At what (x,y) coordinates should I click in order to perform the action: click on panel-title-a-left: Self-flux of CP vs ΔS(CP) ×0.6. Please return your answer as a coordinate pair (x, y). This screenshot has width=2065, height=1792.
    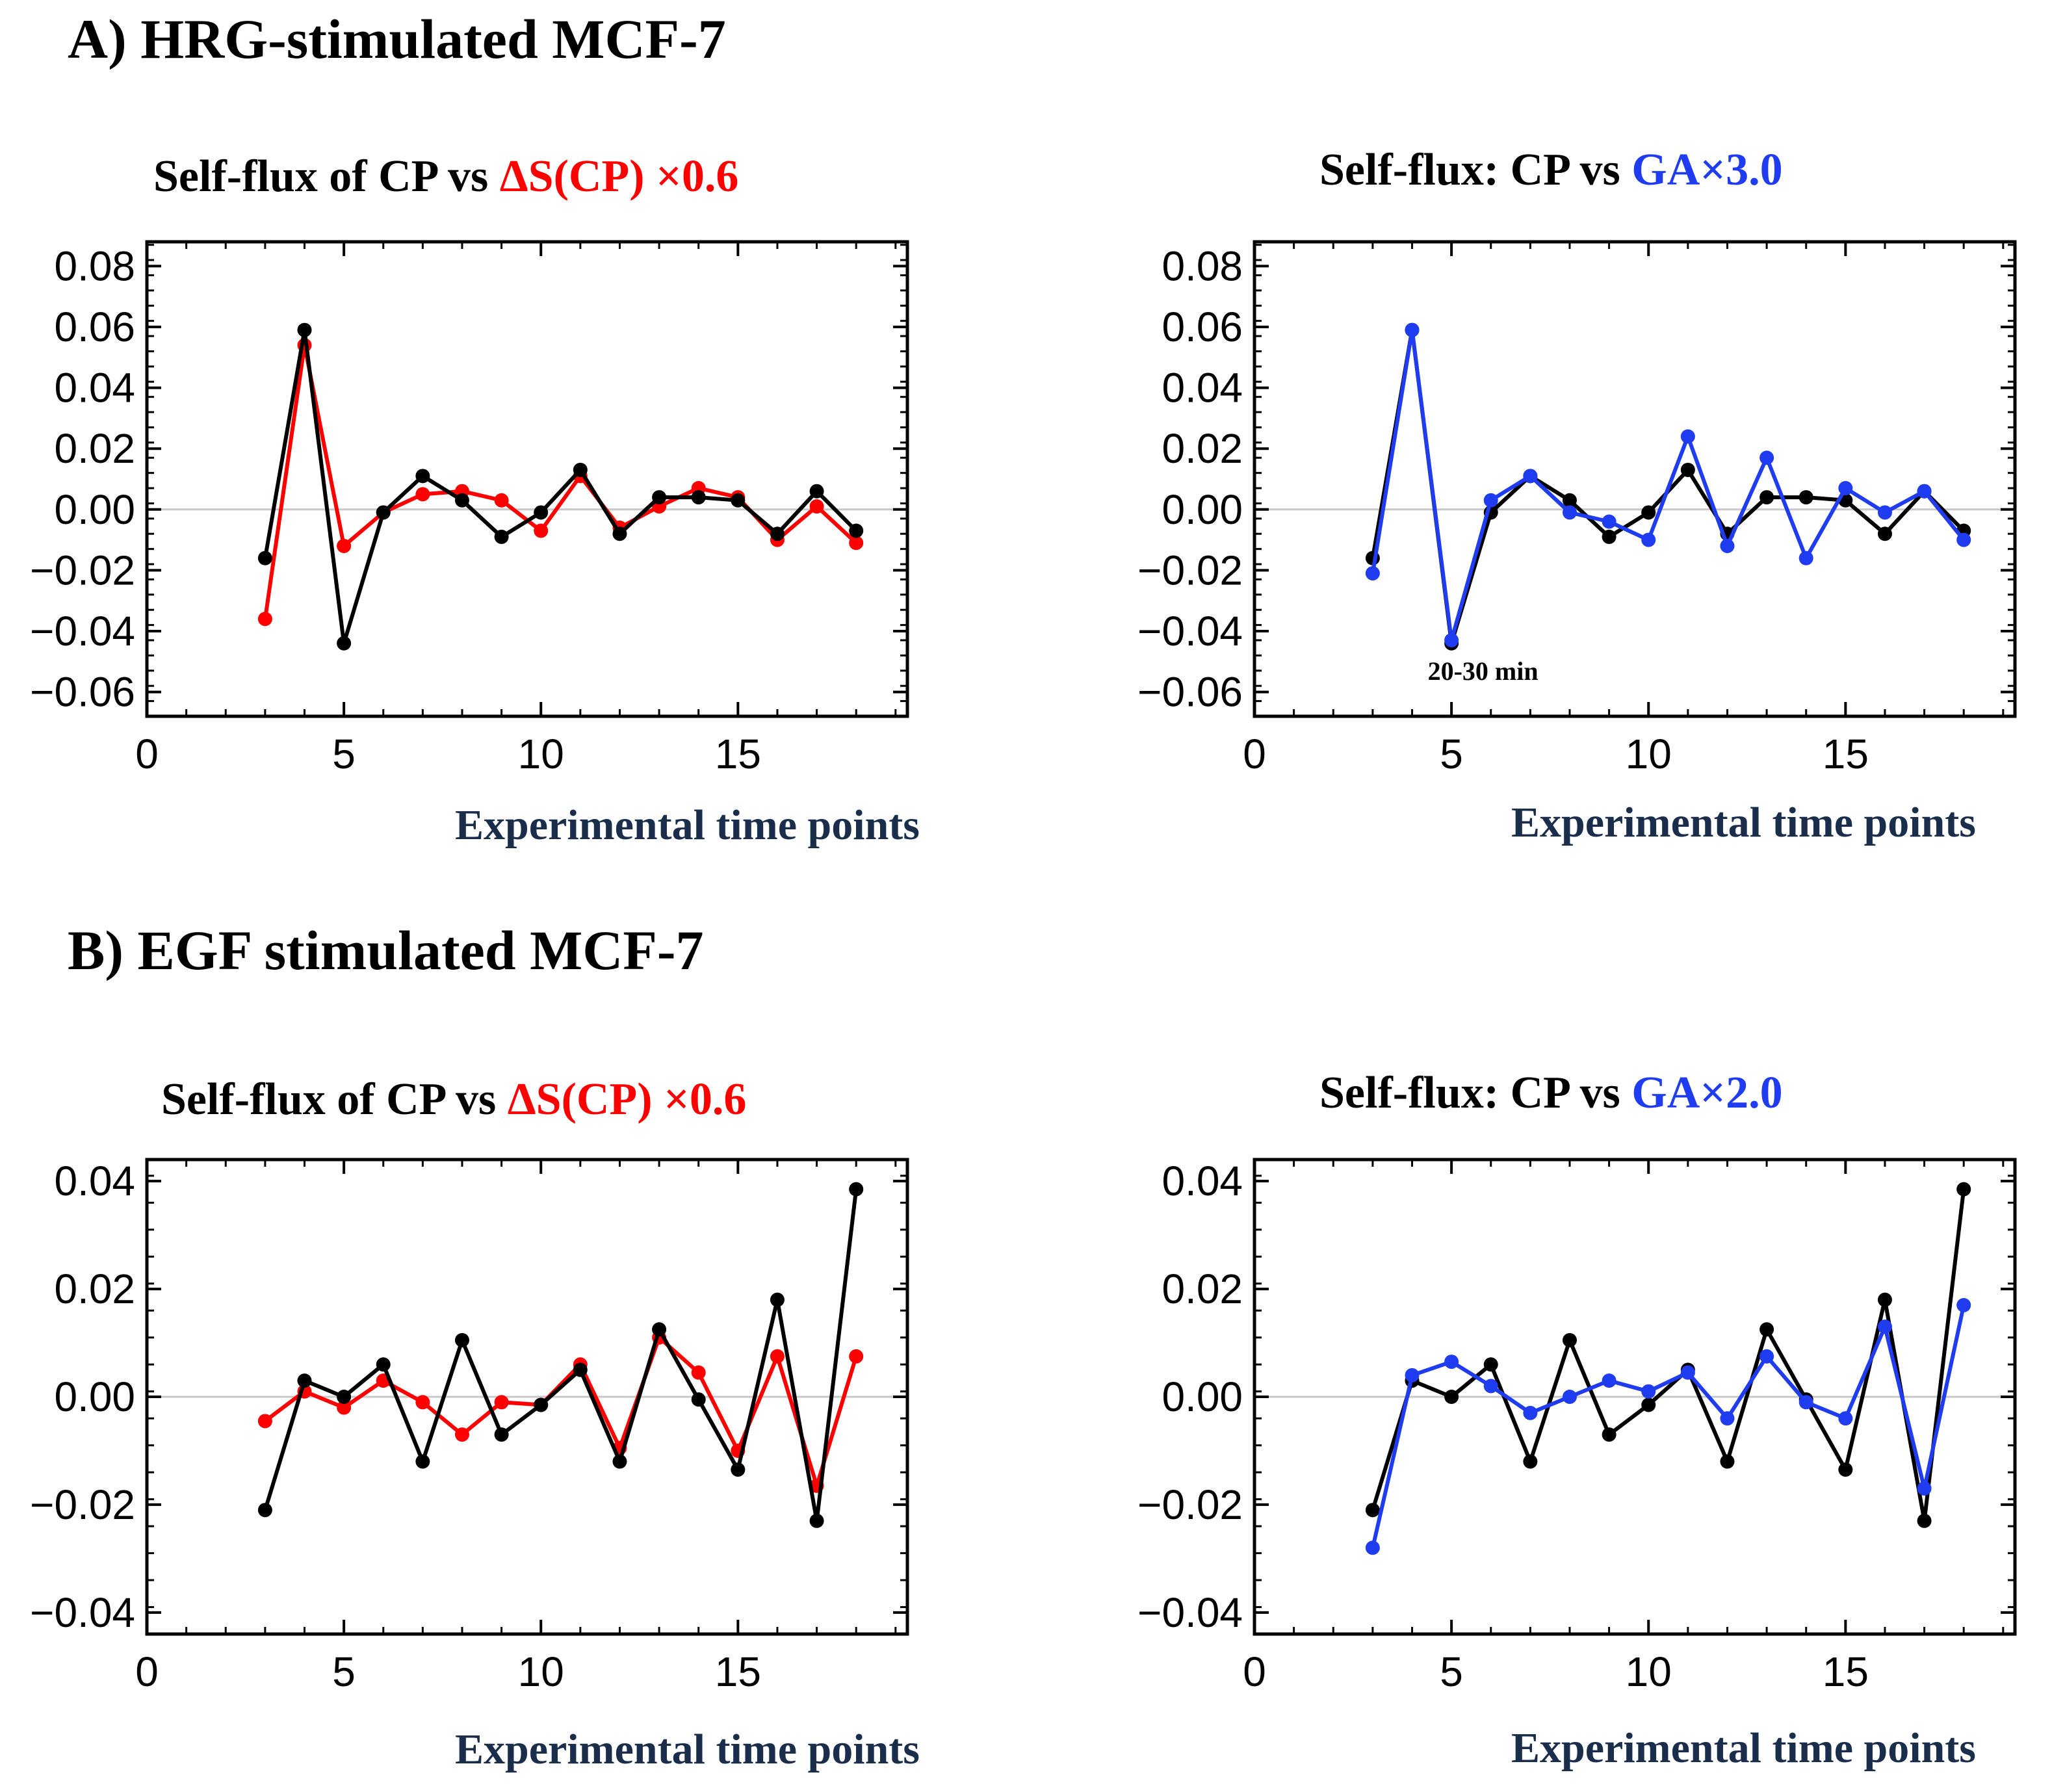
    Looking at the image, I should click on (445, 177).